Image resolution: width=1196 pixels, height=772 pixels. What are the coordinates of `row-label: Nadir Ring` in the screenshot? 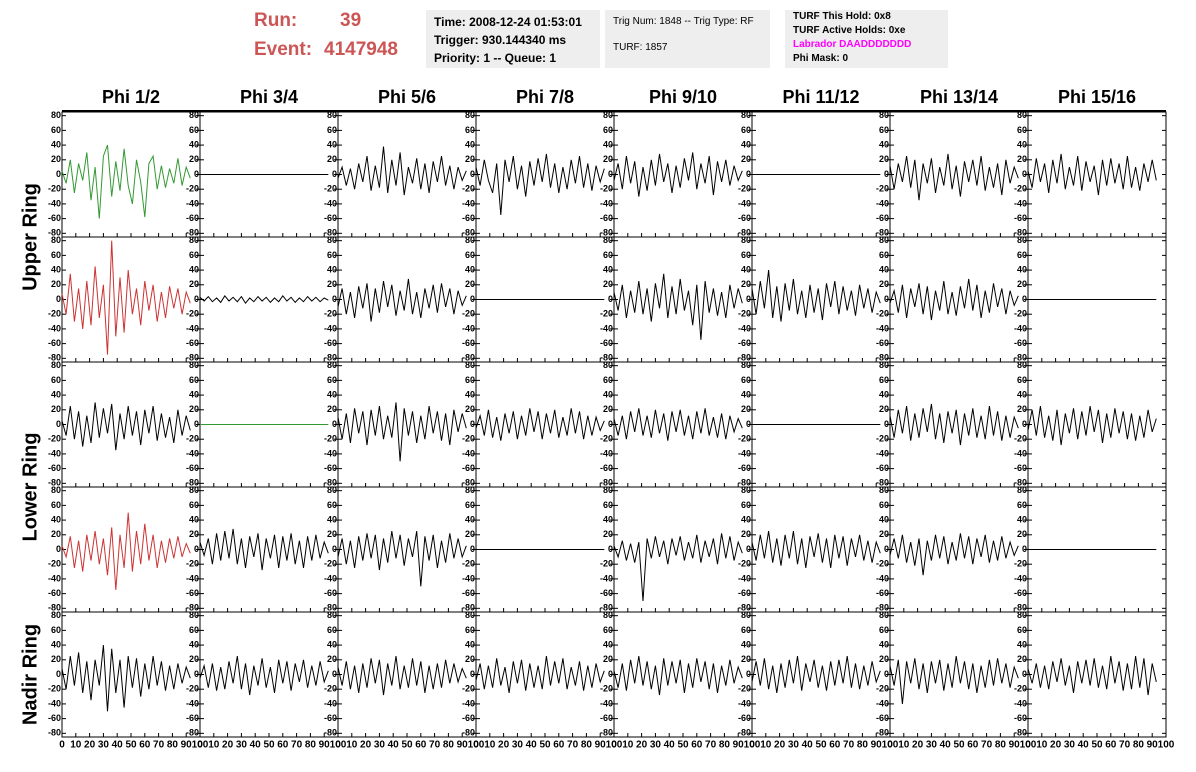 It's located at (30, 674).